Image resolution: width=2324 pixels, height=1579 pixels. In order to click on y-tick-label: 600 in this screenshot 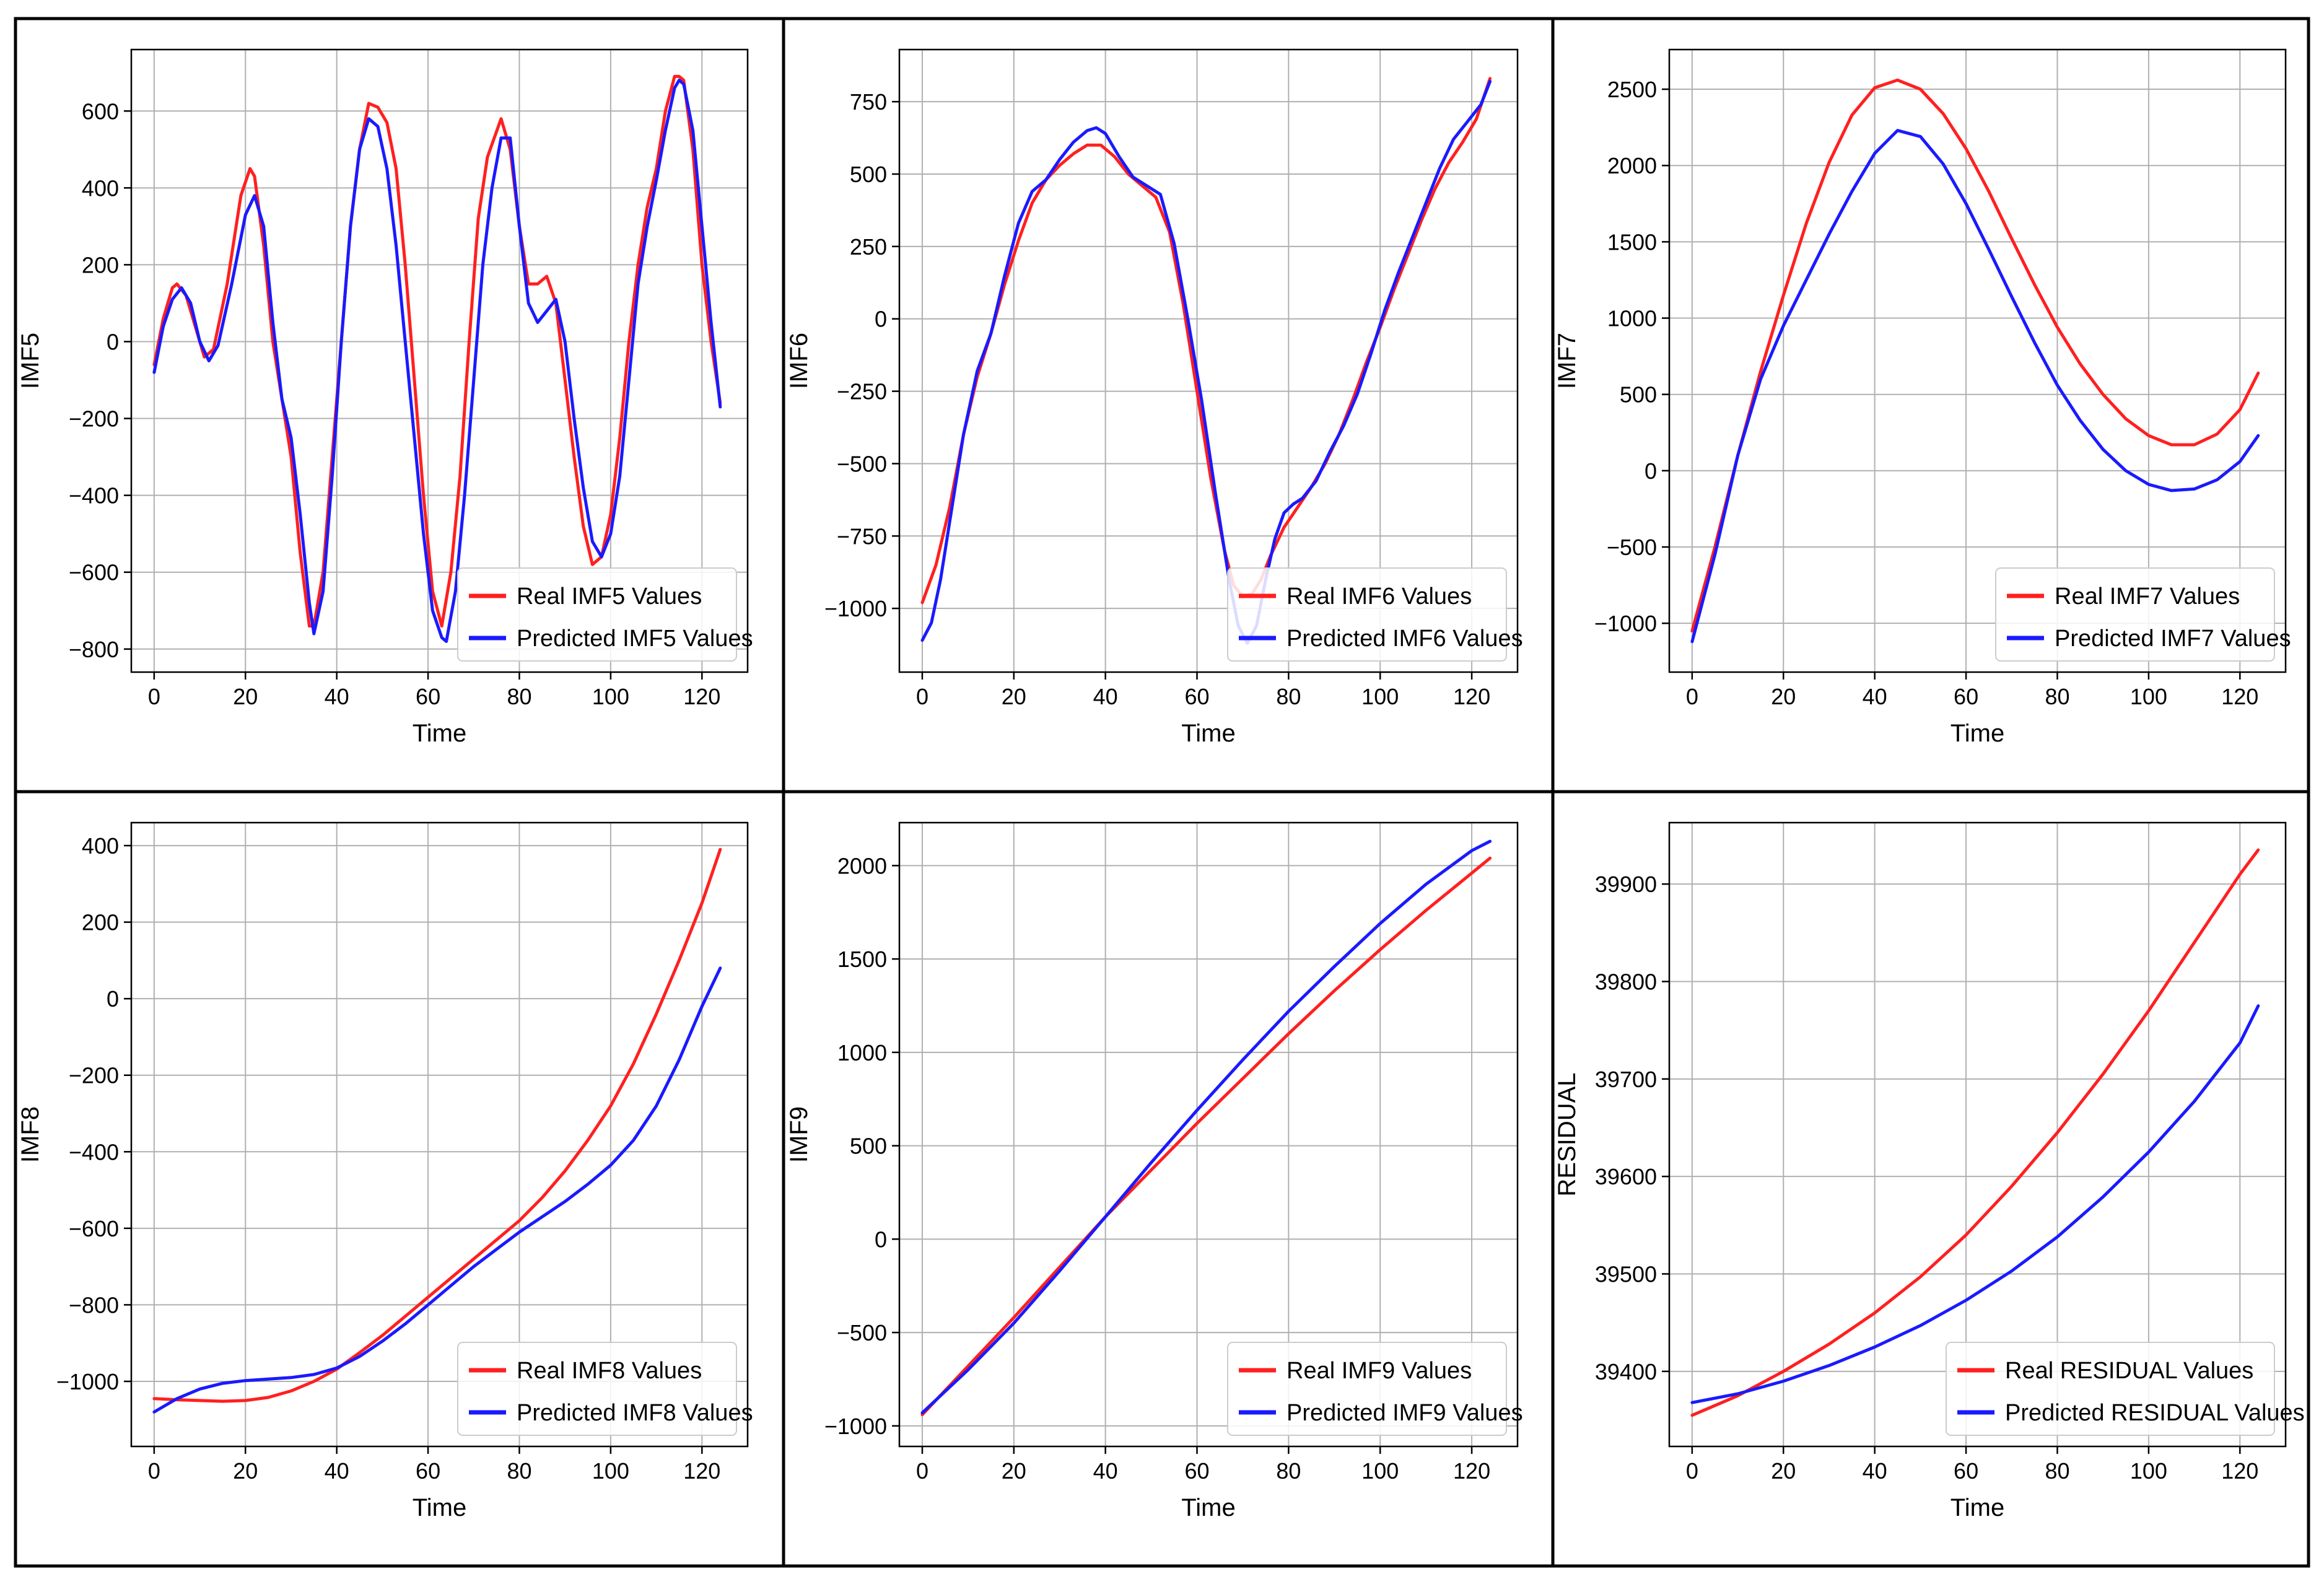, I will do `click(100, 111)`.